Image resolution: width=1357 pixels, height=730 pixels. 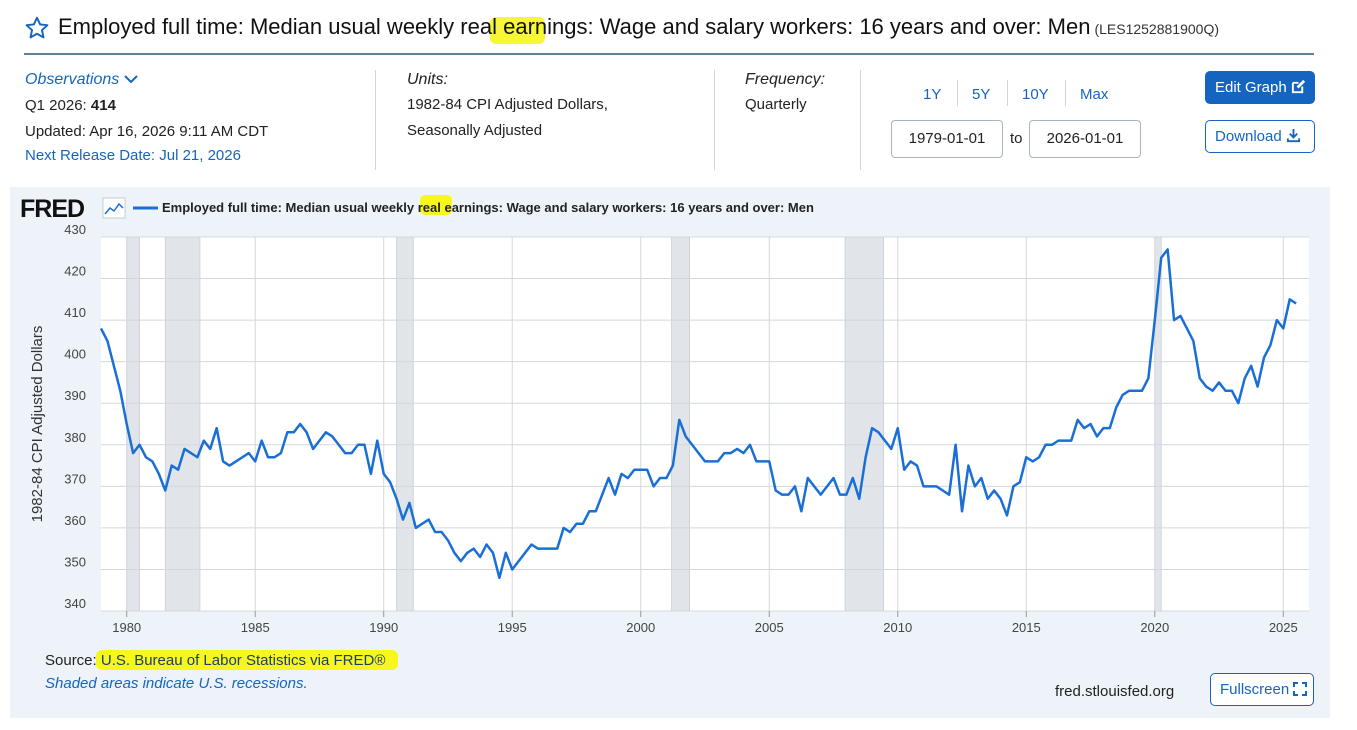 What do you see at coordinates (769, 627) in the screenshot?
I see `x-tick-label: 2005` at bounding box center [769, 627].